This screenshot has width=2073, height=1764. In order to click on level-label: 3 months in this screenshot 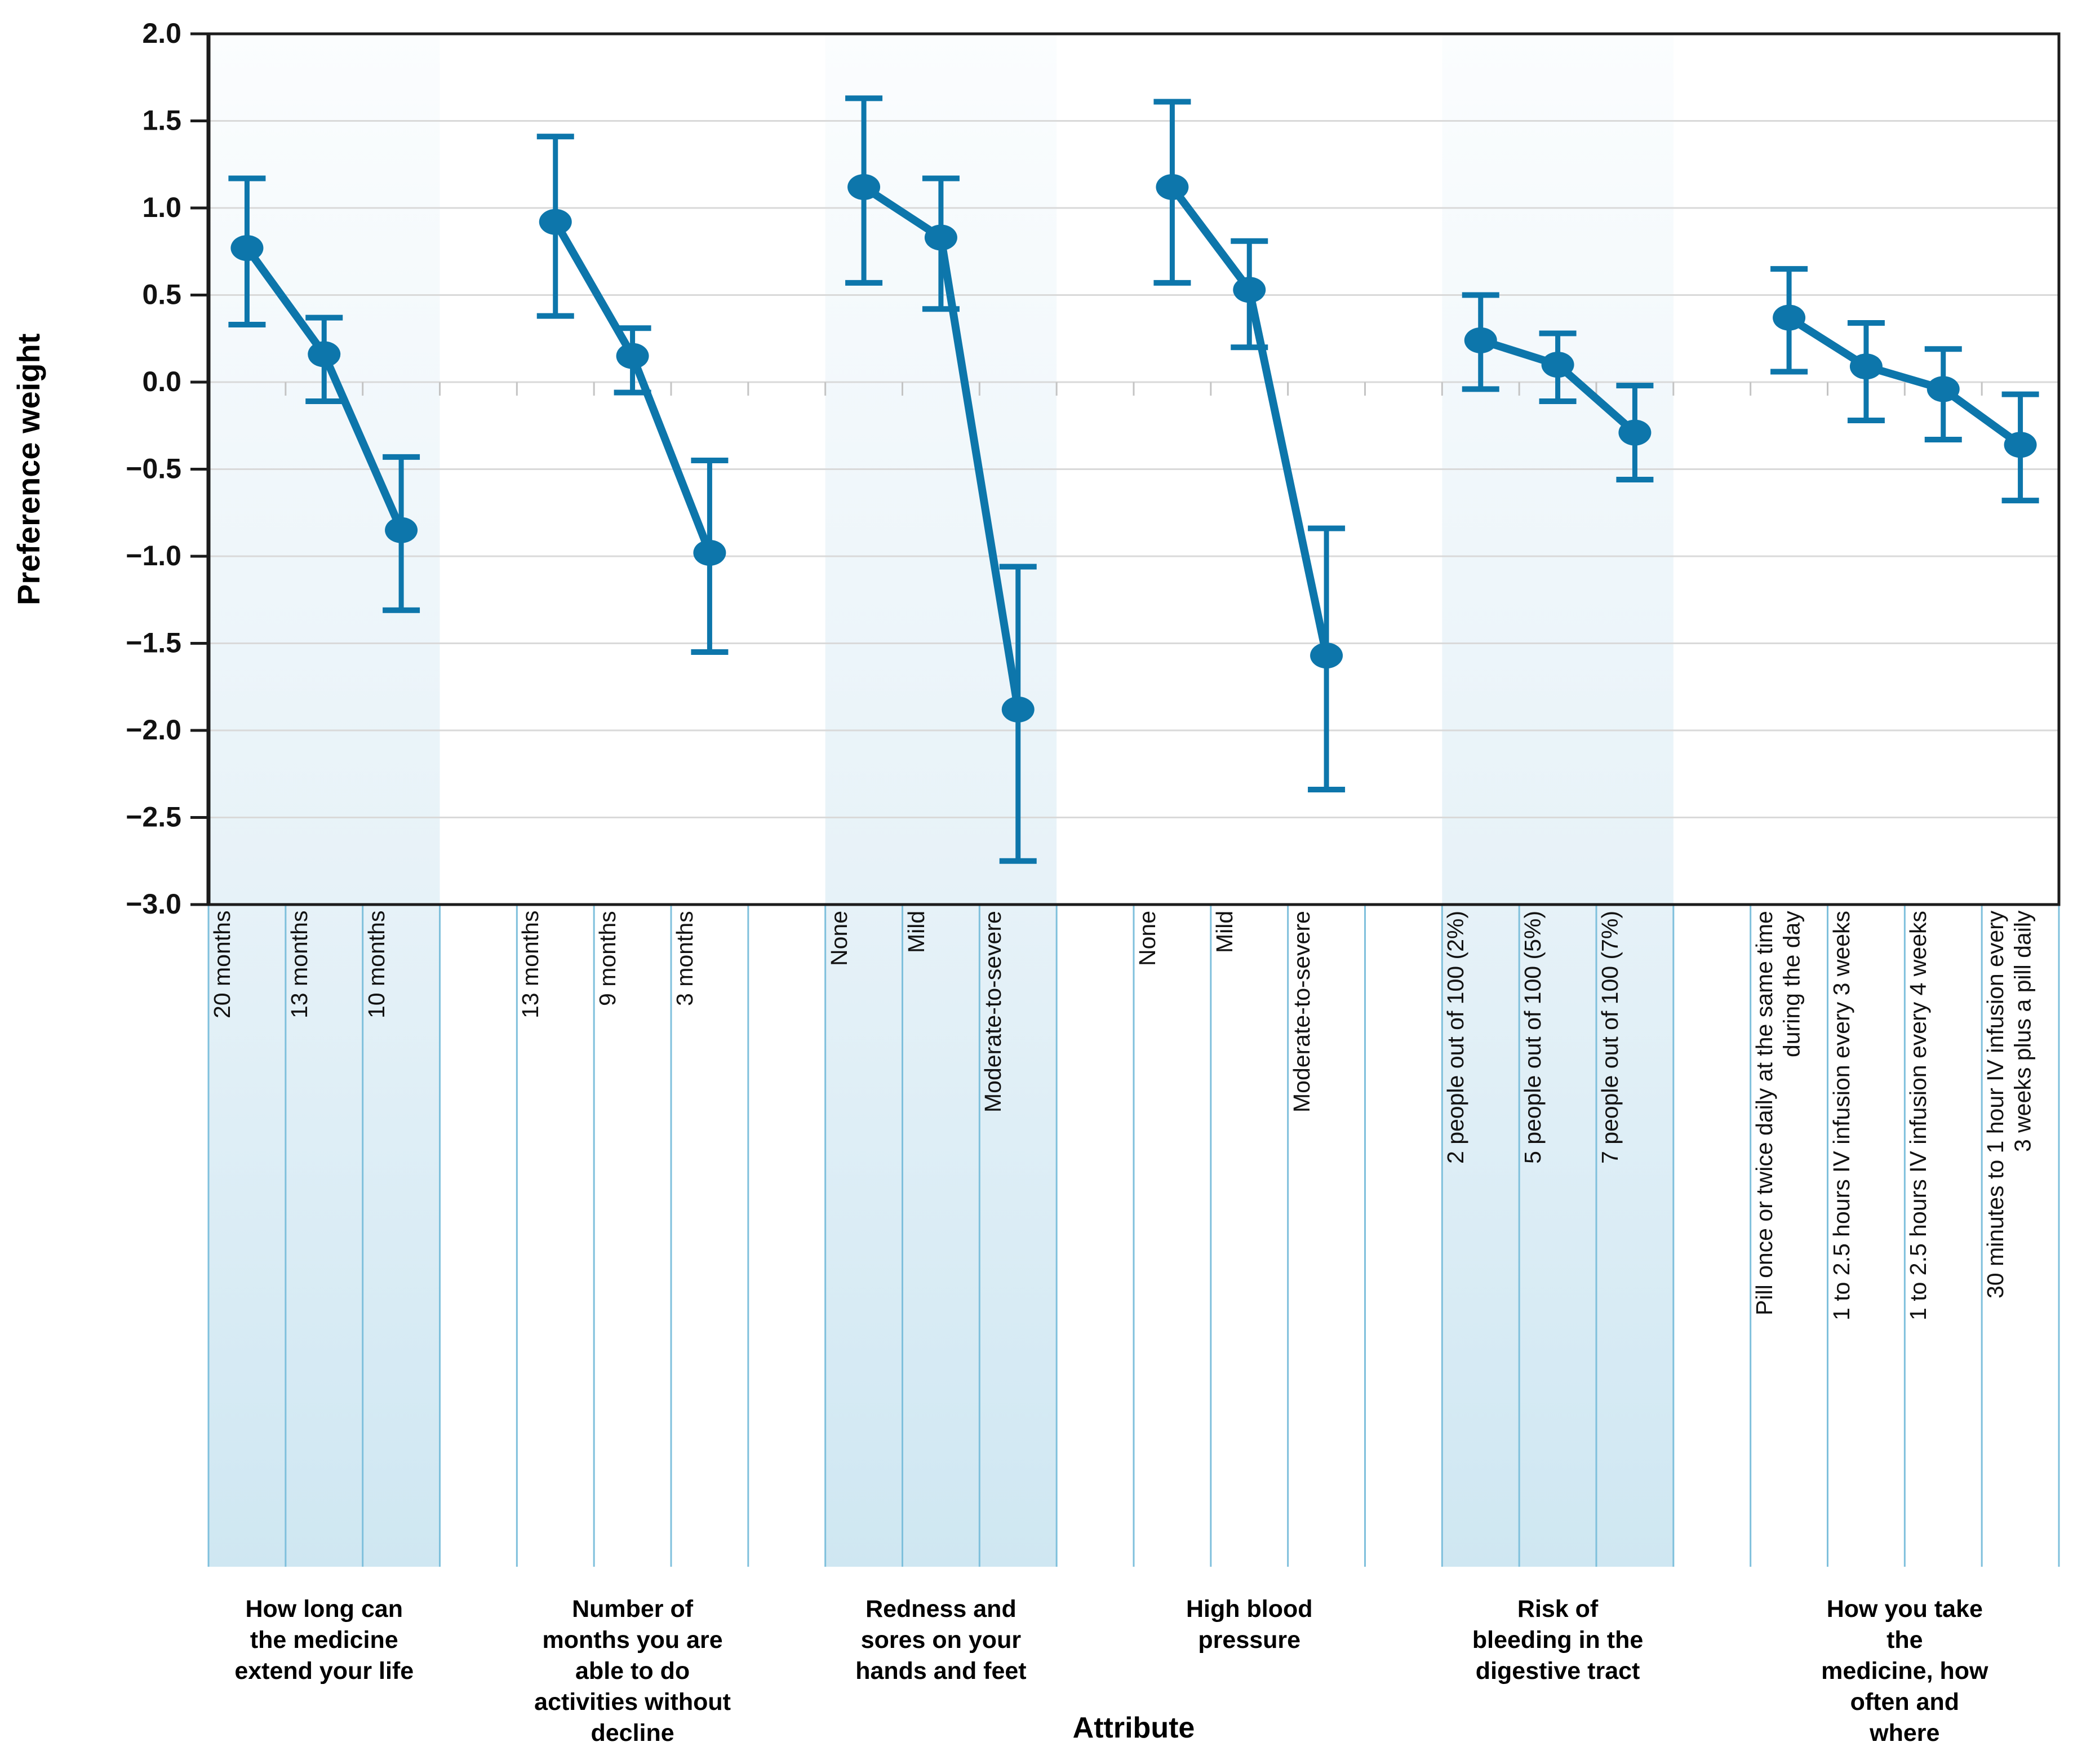, I will do `click(685, 958)`.